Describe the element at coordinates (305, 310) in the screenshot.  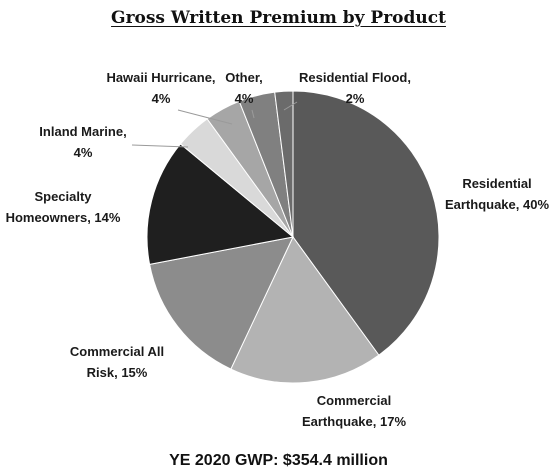
I see `pie-slice-commercial-earthquake` at that location.